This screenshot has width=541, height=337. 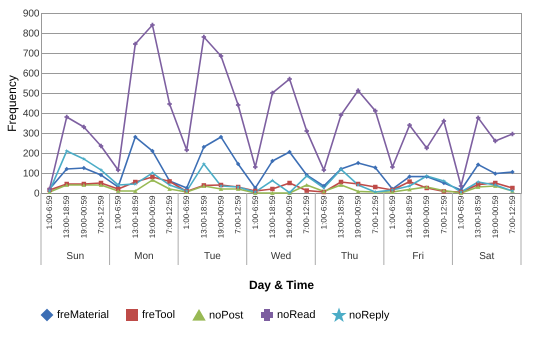 What do you see at coordinates (296, 315) in the screenshot?
I see `legend-label: noRead` at bounding box center [296, 315].